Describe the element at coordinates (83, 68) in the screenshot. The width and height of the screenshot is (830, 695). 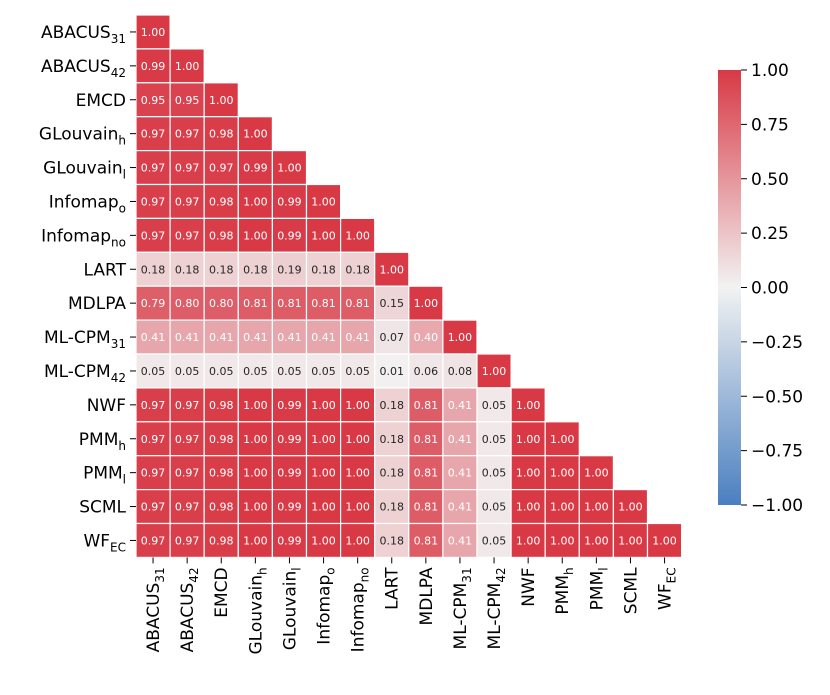
I see `row-label: ABACUS42` at that location.